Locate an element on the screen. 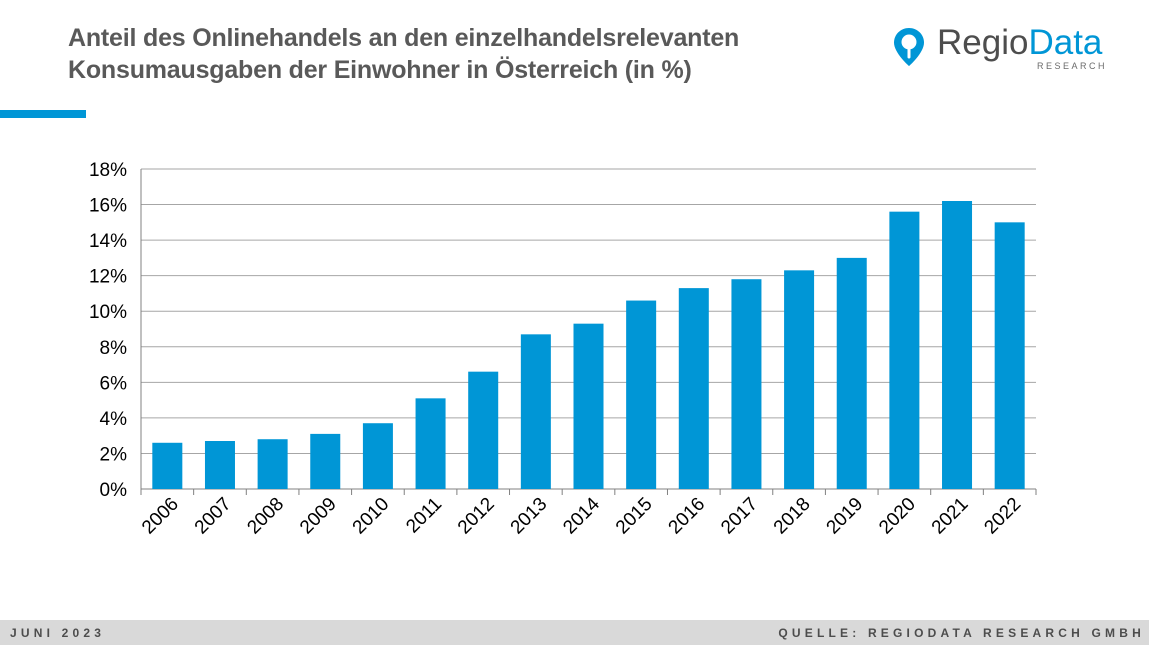 The width and height of the screenshot is (1149, 645). x-tick-label: 2007 is located at coordinates (213, 516).